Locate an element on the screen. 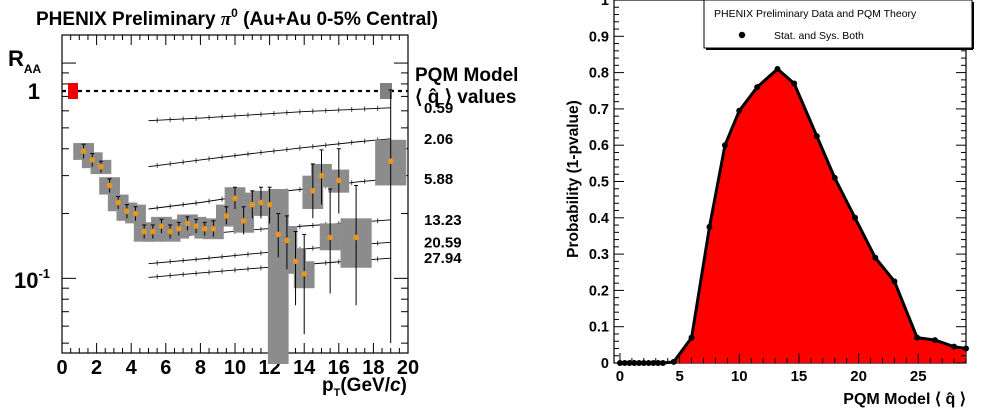  right-y-tick-label: 0.9 is located at coordinates (599, 37).